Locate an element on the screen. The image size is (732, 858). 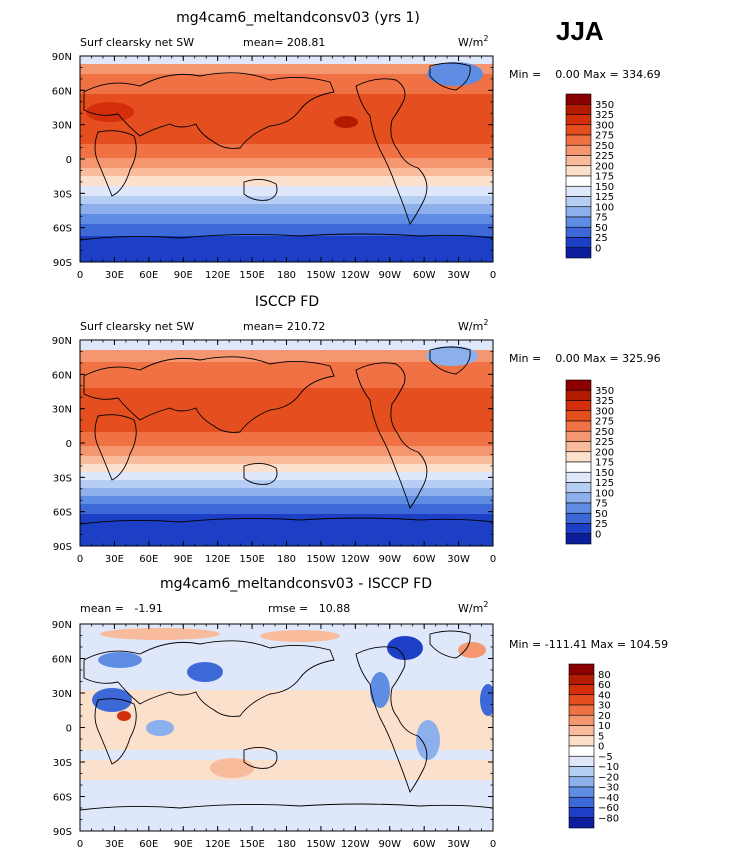
x-tick-label: 120W is located at coordinates (355, 275).